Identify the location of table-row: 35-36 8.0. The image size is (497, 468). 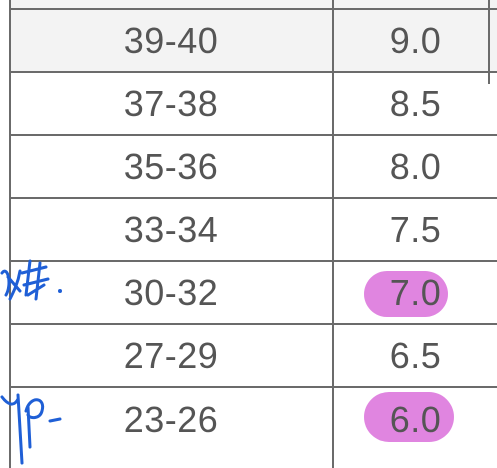
(253, 167).